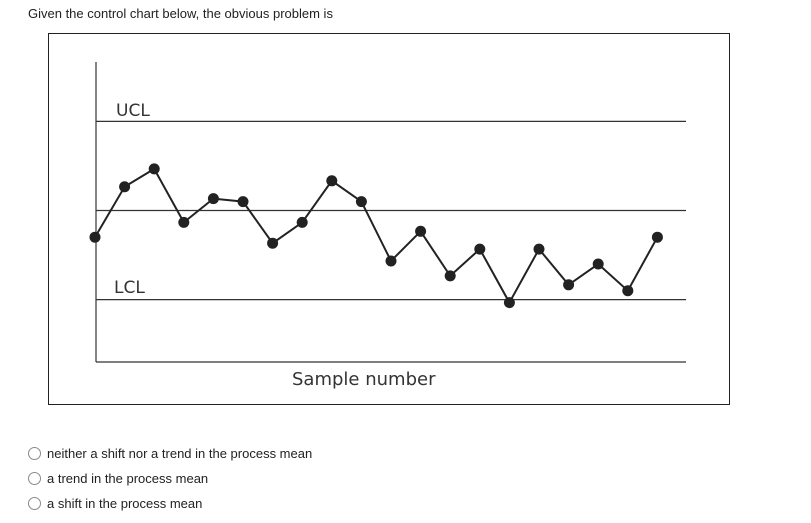 The image size is (811, 523). I want to click on lcl-label: LCL, so click(129, 288).